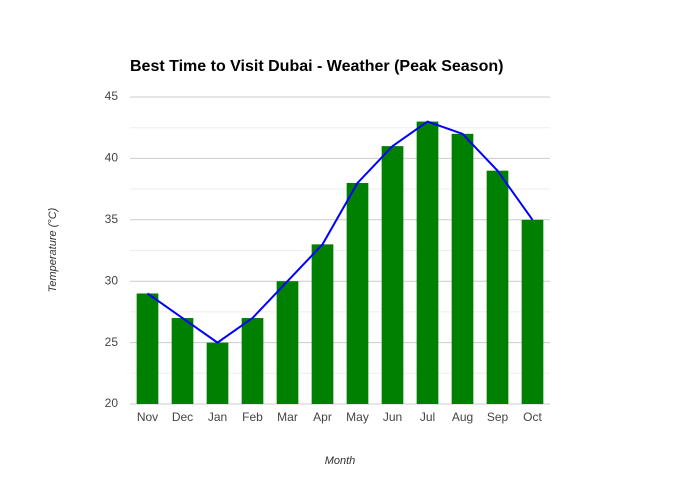 The height and width of the screenshot is (500, 680). What do you see at coordinates (532, 417) in the screenshot?
I see `x-tick-label: Oct` at bounding box center [532, 417].